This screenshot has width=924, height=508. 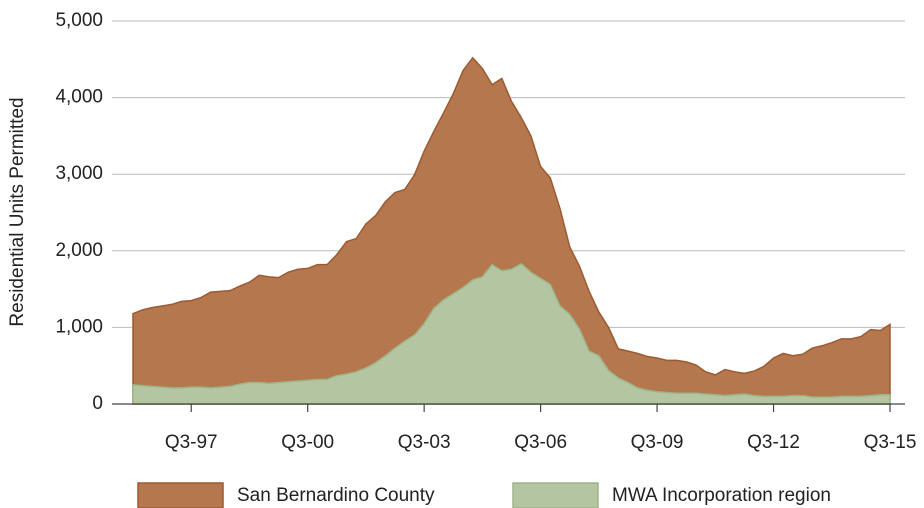 What do you see at coordinates (97, 403) in the screenshot?
I see `y-tick-label: 0` at bounding box center [97, 403].